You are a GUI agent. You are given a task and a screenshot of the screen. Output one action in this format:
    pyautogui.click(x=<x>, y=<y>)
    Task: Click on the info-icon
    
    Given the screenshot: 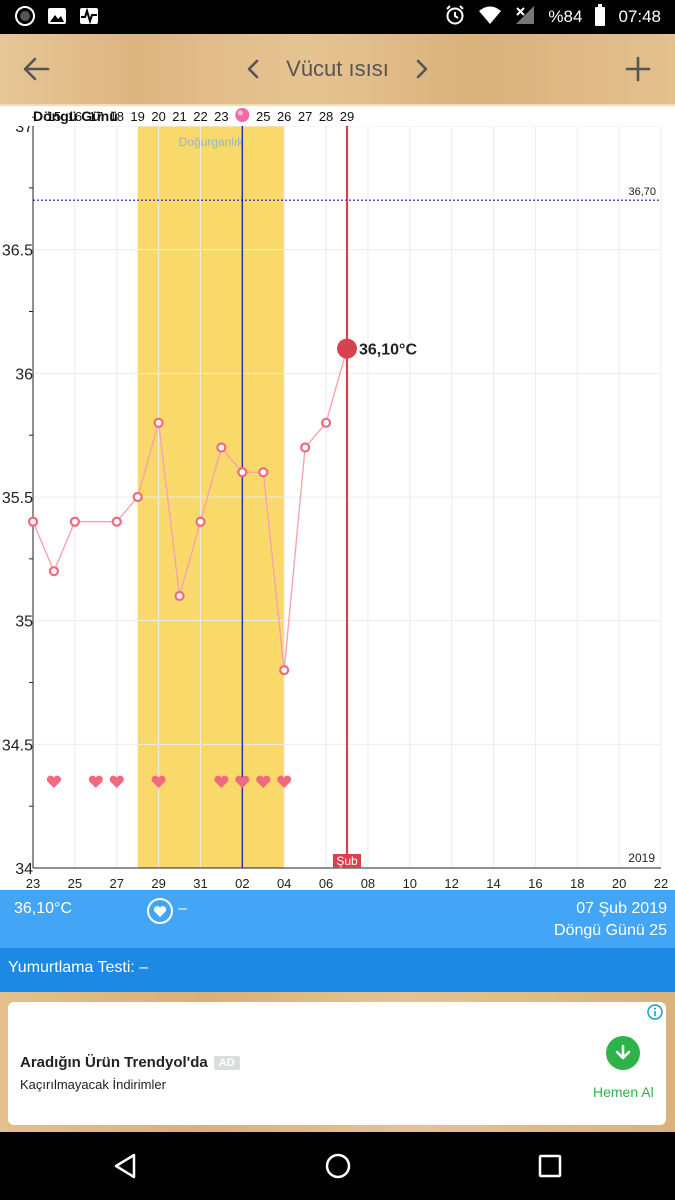 What is the action you would take?
    pyautogui.click(x=655, y=1012)
    